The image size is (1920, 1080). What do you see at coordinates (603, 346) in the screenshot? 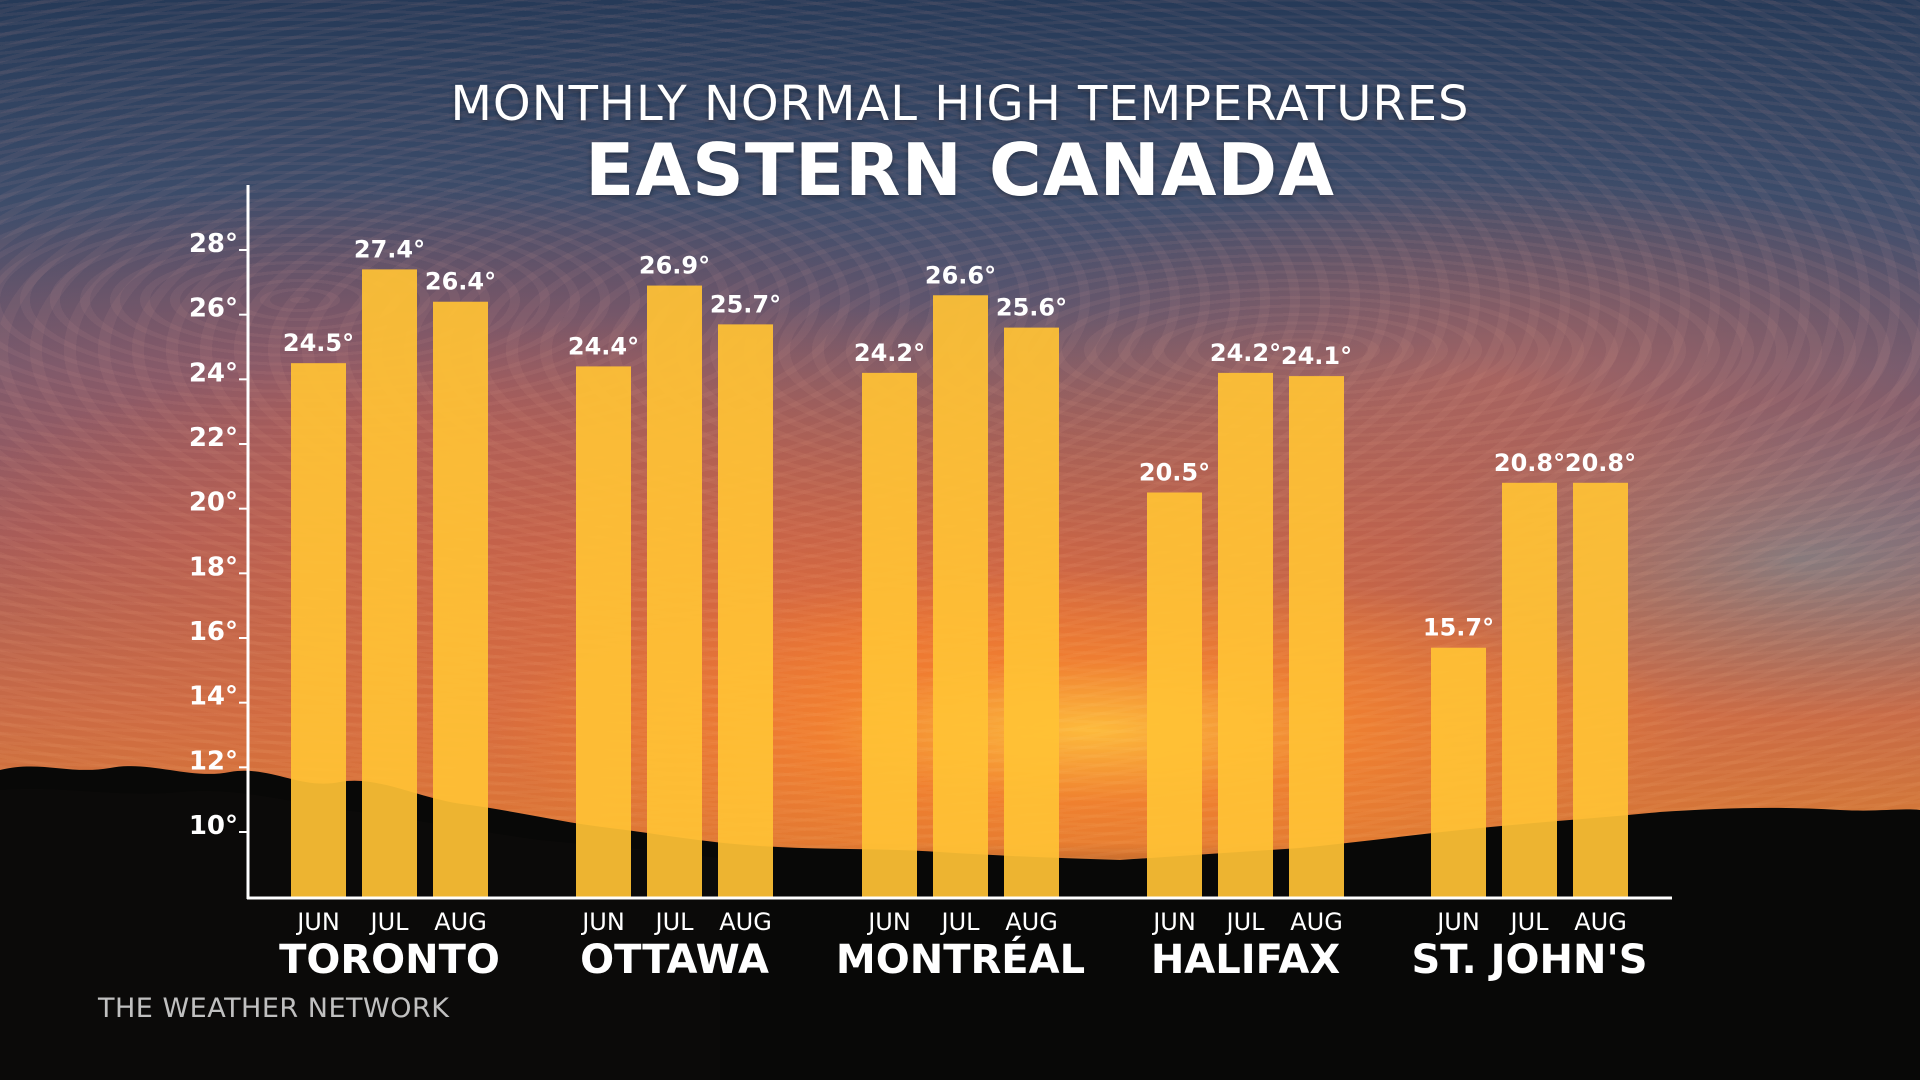
I see `bar-value-label: 24.4°` at bounding box center [603, 346].